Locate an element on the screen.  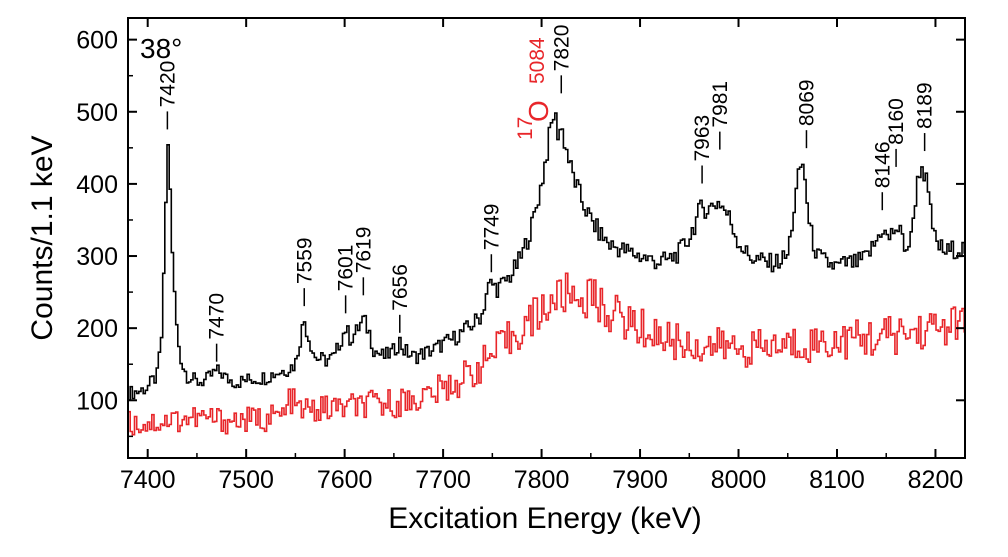
x-tick-label: 8200 is located at coordinates (936, 480).